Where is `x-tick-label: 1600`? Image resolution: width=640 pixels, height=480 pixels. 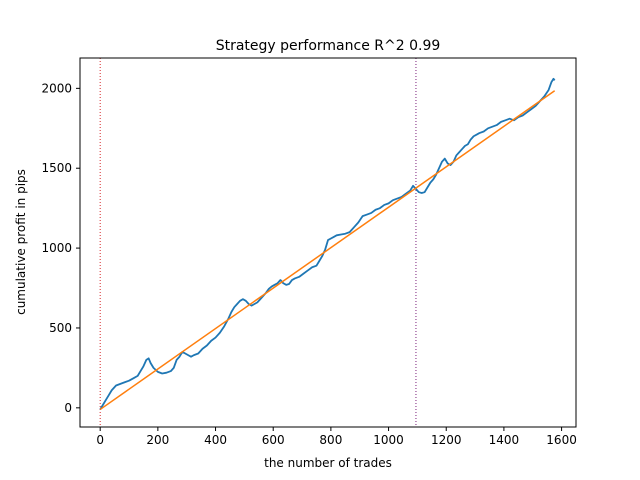
x-tick-label: 1600 is located at coordinates (561, 440).